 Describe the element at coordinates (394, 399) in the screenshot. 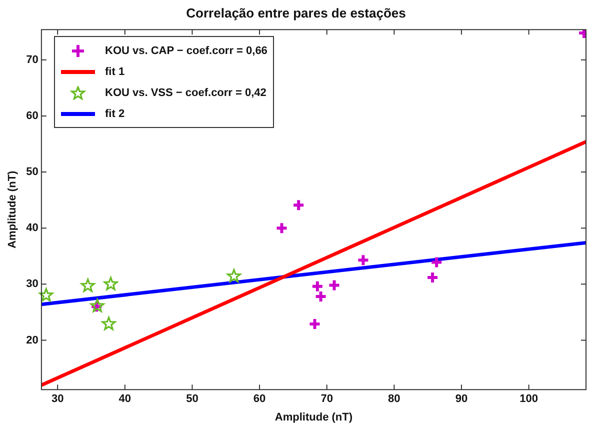

I see `x-tick-label: 80` at that location.